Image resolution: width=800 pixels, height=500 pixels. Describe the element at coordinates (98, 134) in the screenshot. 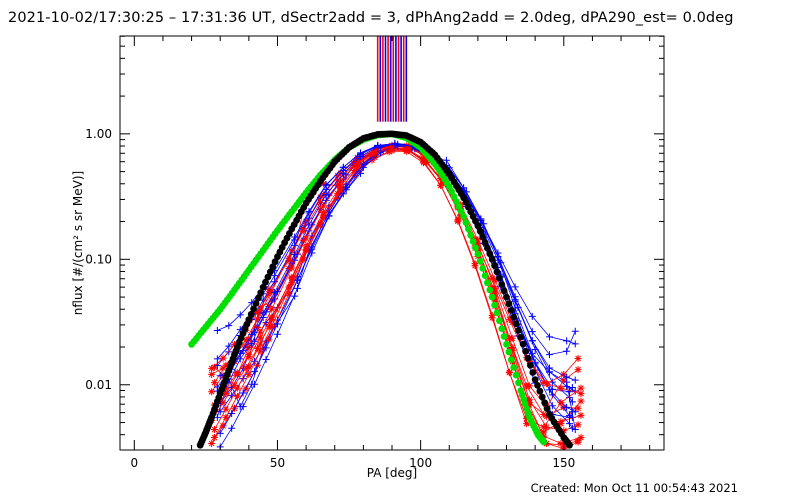

I see `y-tick-label: 1.00` at that location.